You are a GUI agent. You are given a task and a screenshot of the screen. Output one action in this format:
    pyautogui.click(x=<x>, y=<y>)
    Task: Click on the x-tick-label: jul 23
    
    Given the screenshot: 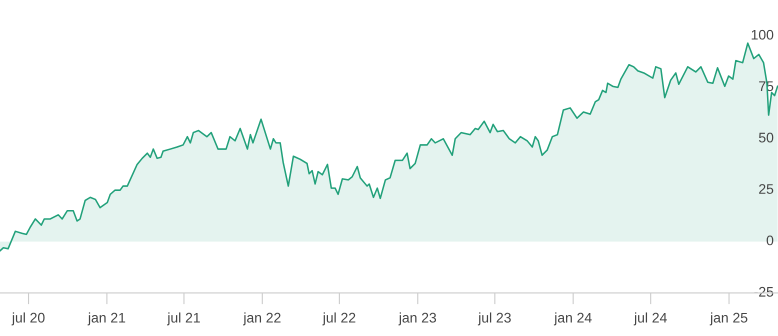 What is the action you would take?
    pyautogui.click(x=494, y=319)
    